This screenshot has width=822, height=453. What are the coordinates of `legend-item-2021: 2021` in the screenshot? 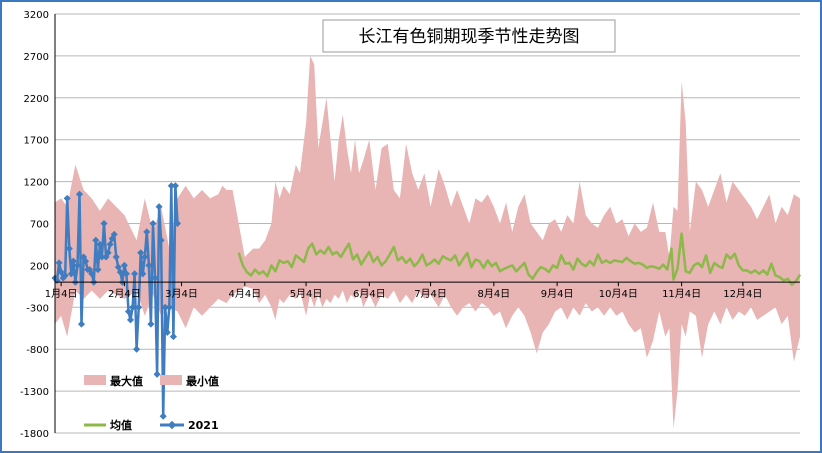 It's located at (189, 425).